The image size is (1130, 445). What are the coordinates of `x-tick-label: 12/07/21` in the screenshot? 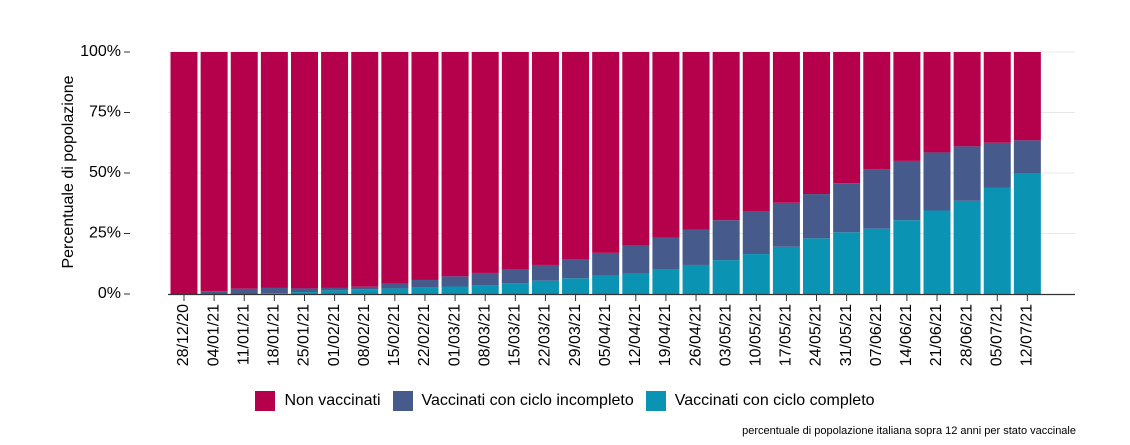 It's located at (1027, 335).